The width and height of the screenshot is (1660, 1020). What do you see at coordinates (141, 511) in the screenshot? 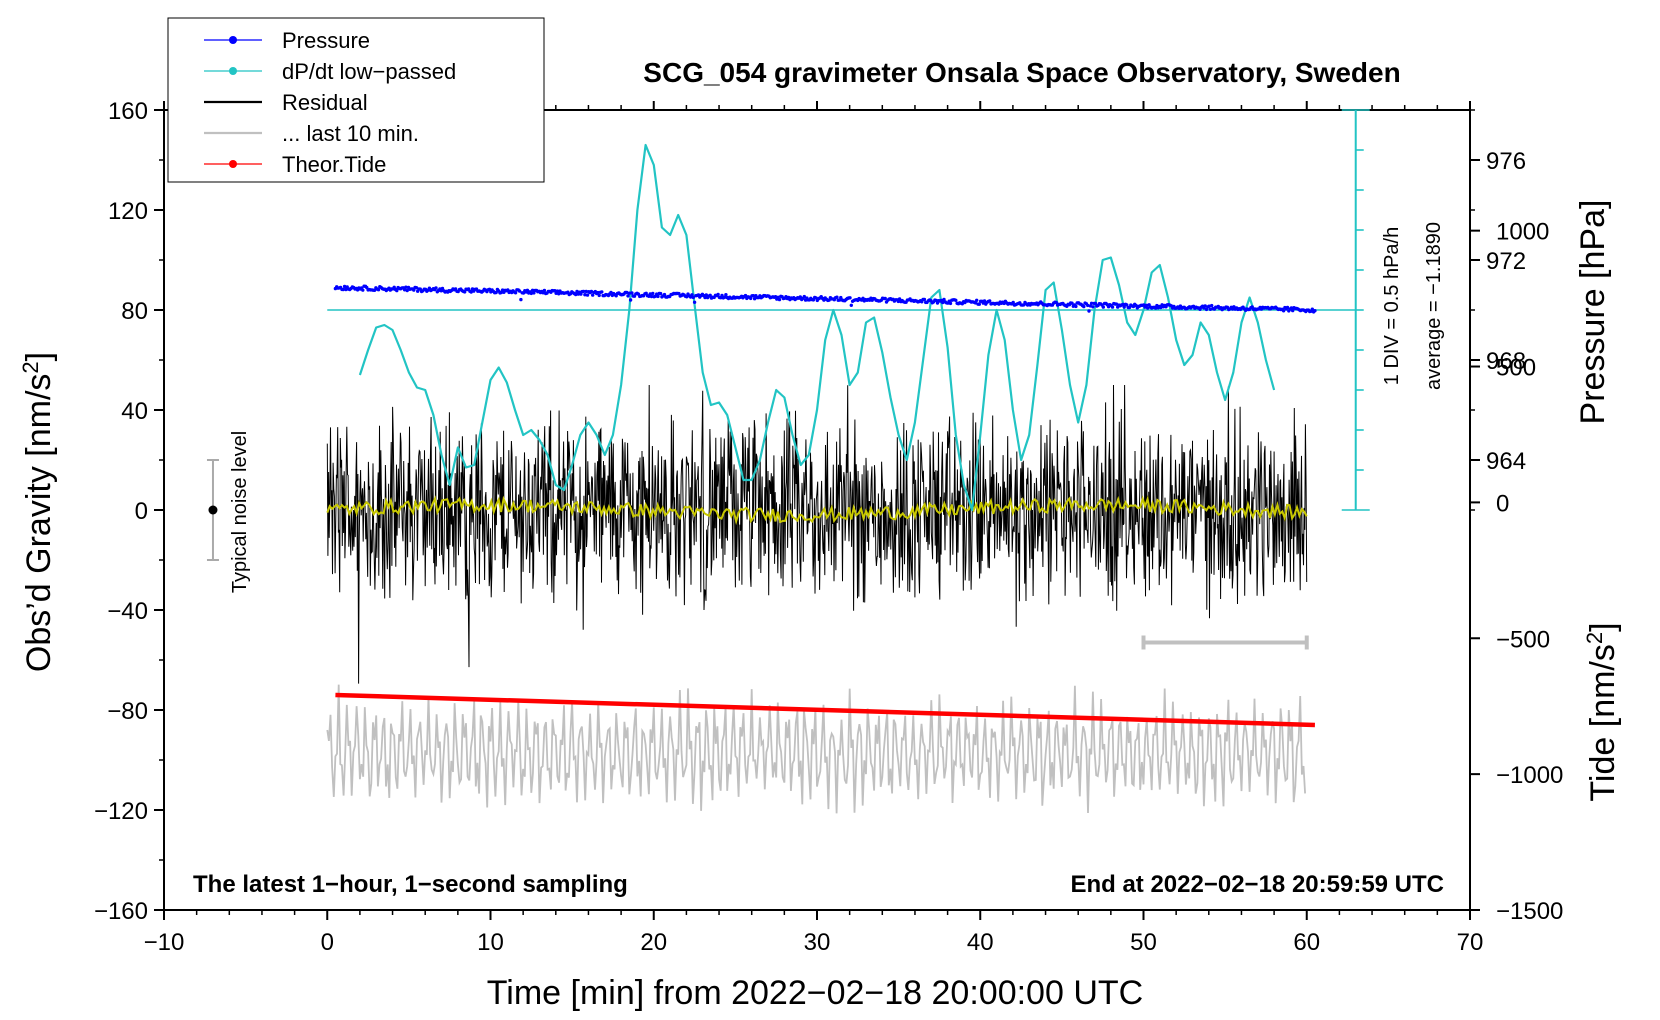
I see `y-tick-label: 0` at bounding box center [141, 511].